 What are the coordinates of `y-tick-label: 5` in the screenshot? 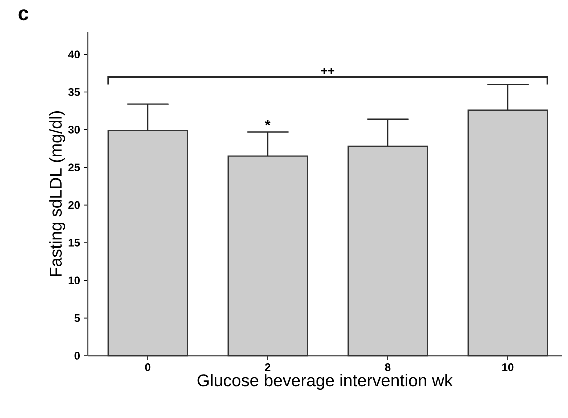 It's located at (77, 318).